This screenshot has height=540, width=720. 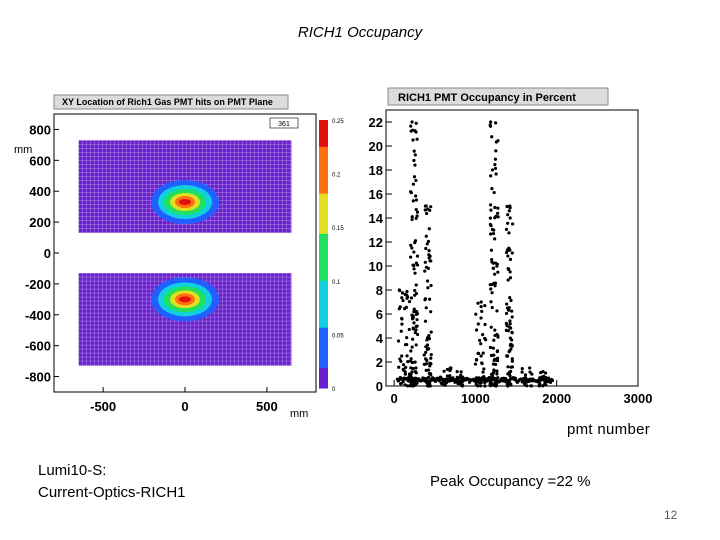 What do you see at coordinates (379, 290) in the screenshot?
I see `scatter-y-tick-label: 8` at bounding box center [379, 290].